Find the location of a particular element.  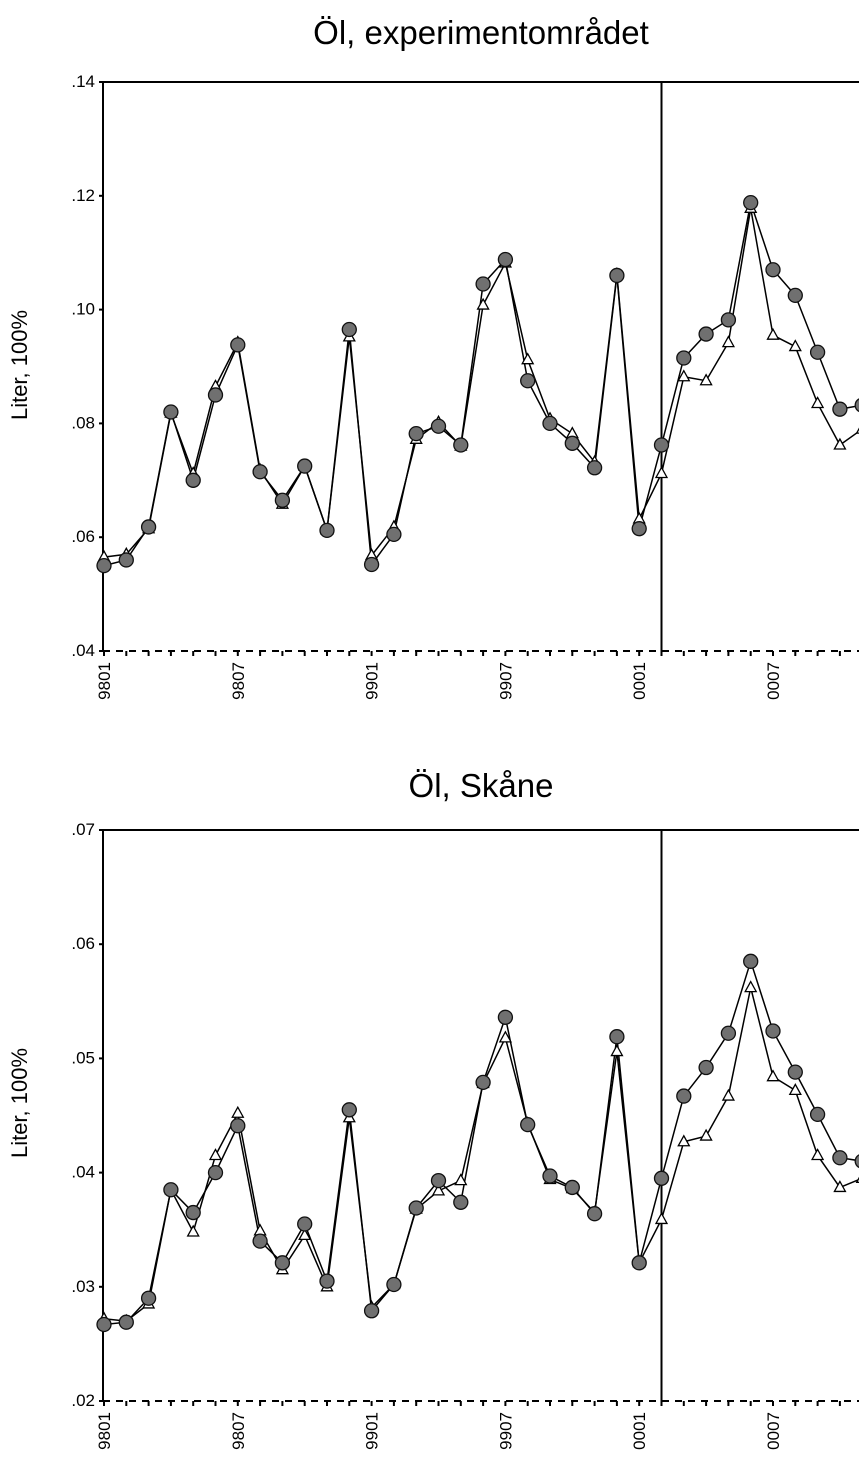

y-tick-label: .08 is located at coordinates (83, 422).